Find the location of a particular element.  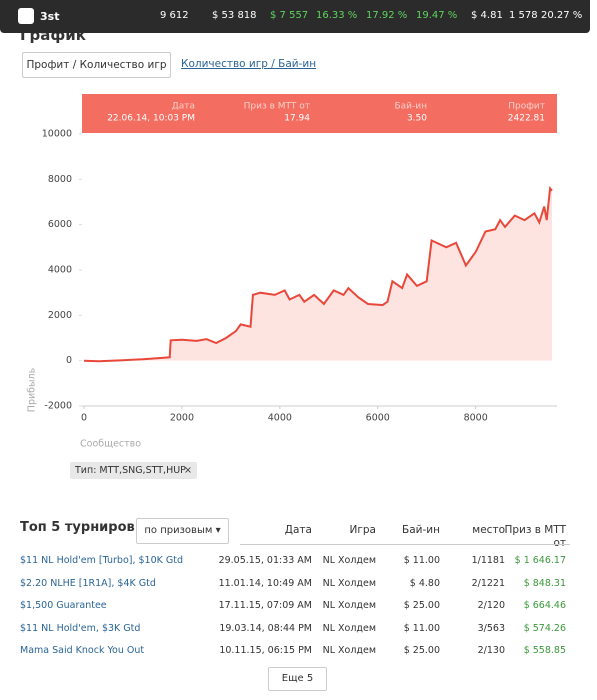

more-button: Еще 5 is located at coordinates (297, 679).